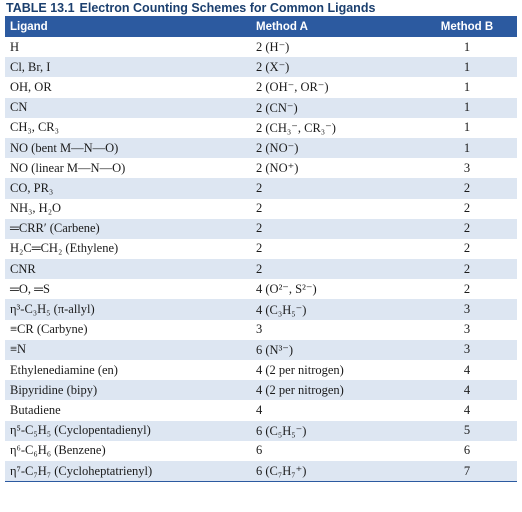 The width and height of the screenshot is (522, 512). I want to click on ligand-cell: ≡CR (Carbyne), so click(49, 329).